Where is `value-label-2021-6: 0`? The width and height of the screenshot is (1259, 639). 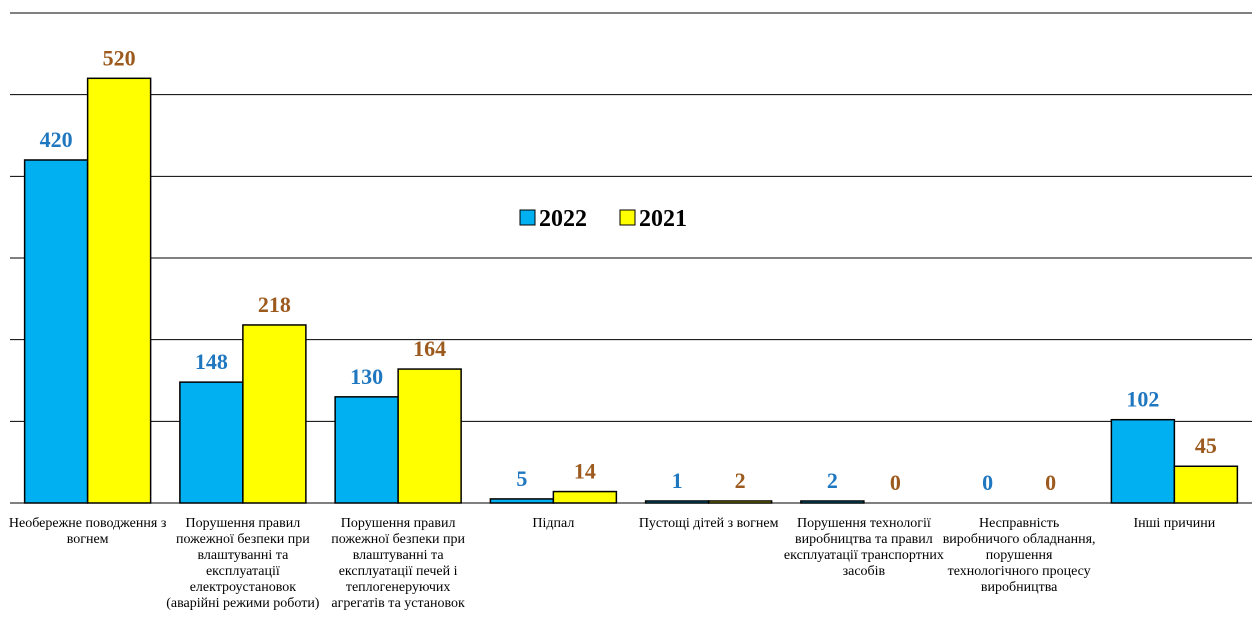 value-label-2021-6: 0 is located at coordinates (1050, 482).